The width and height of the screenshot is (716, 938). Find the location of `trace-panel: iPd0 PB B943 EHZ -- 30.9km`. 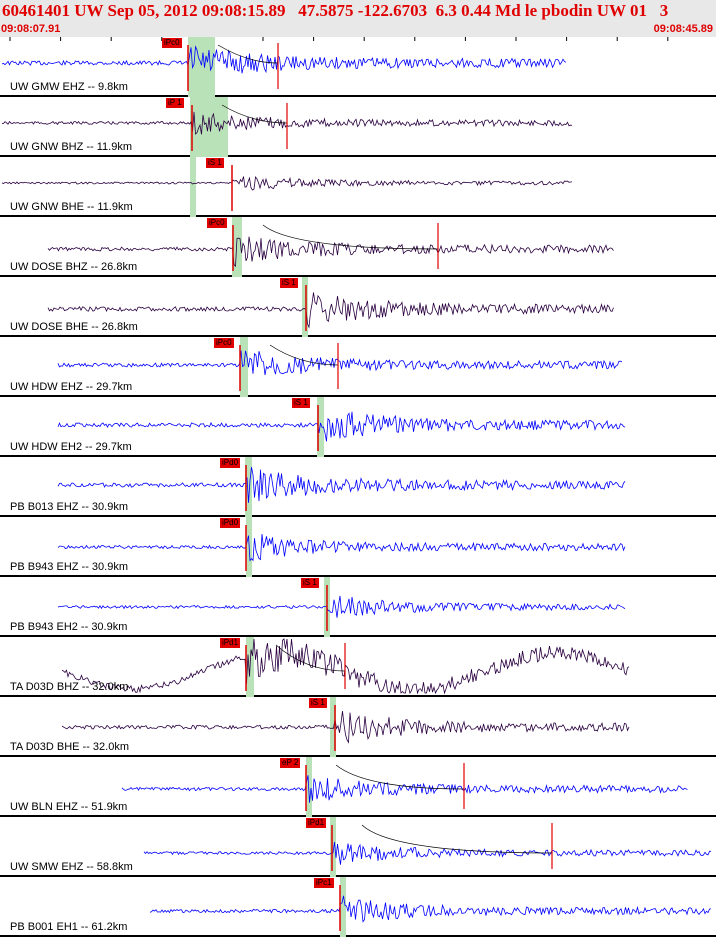

trace-panel: iPd0 PB B943 EHZ -- 30.9km is located at coordinates (358, 547).